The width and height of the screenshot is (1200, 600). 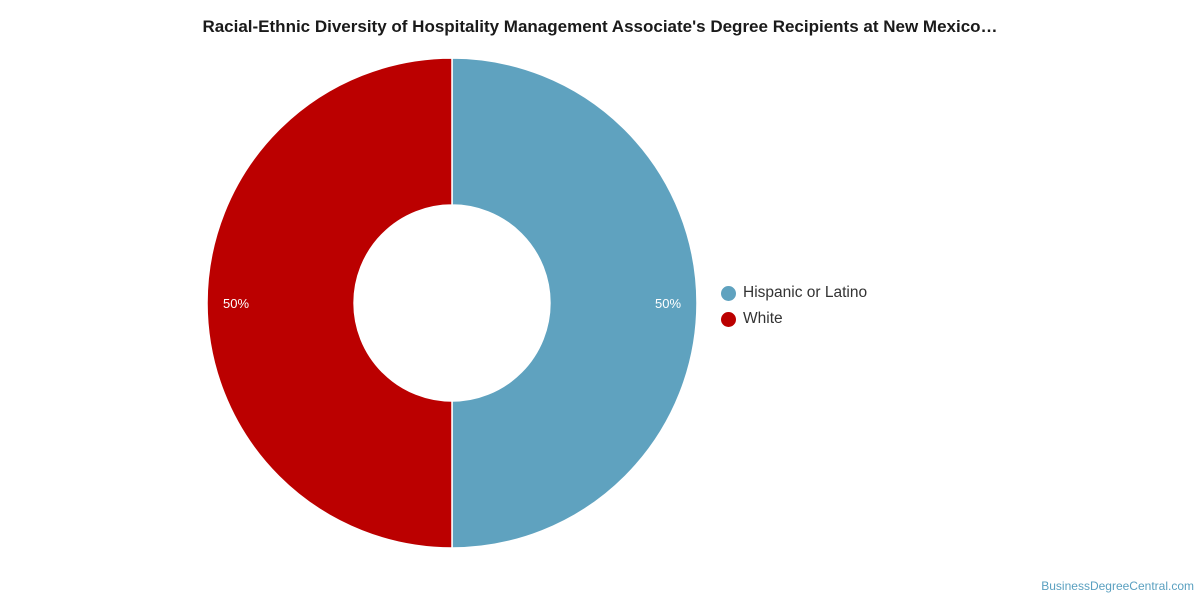 What do you see at coordinates (668, 303) in the screenshot?
I see `data-label-hispanic-or-latino: 50%` at bounding box center [668, 303].